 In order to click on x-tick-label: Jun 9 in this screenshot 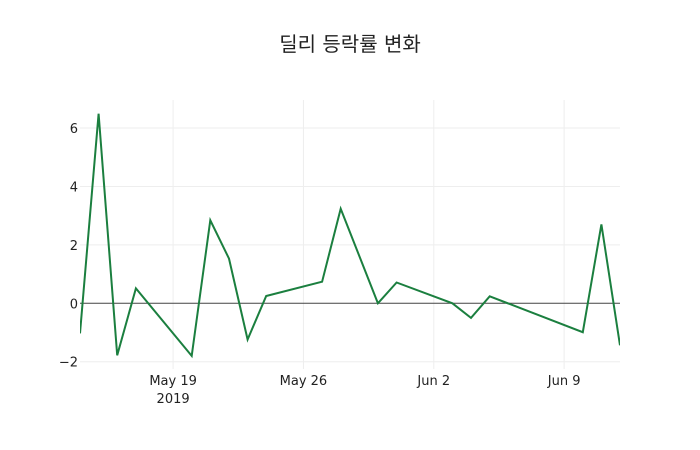, I will do `click(564, 381)`.